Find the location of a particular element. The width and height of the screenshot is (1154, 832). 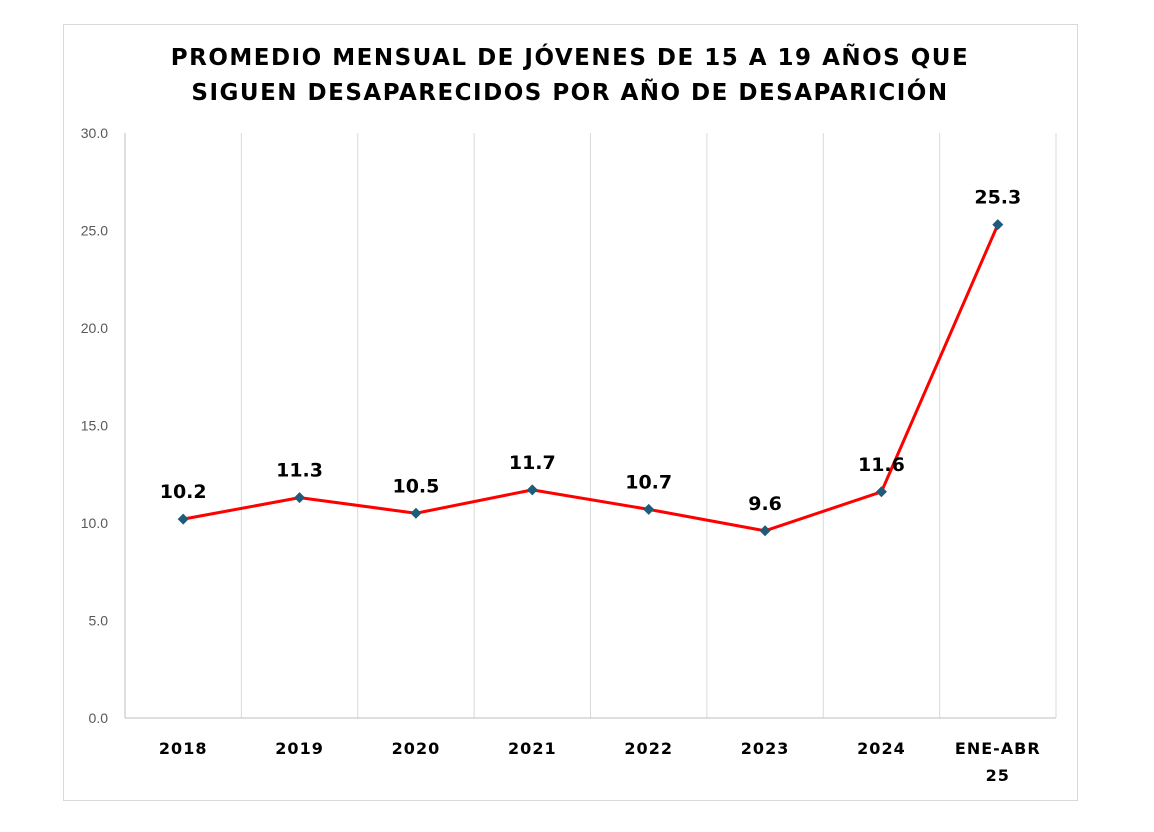

y-tick-label: 15.0 is located at coordinates (94, 426).